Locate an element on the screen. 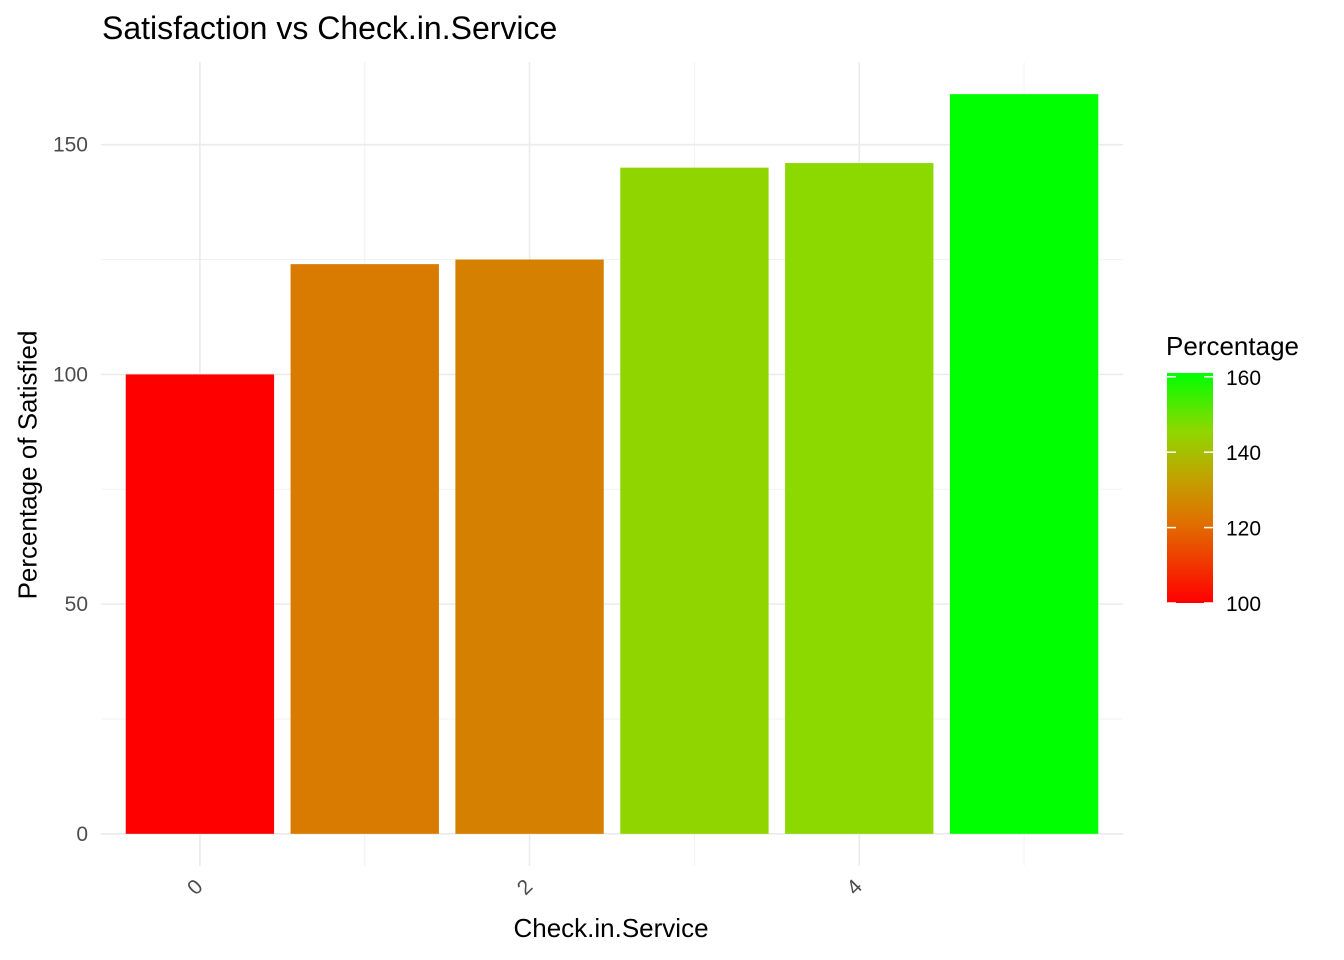 The image size is (1344, 960). chart-title: Satisfaction vs Check.in.Service is located at coordinates (330, 28).